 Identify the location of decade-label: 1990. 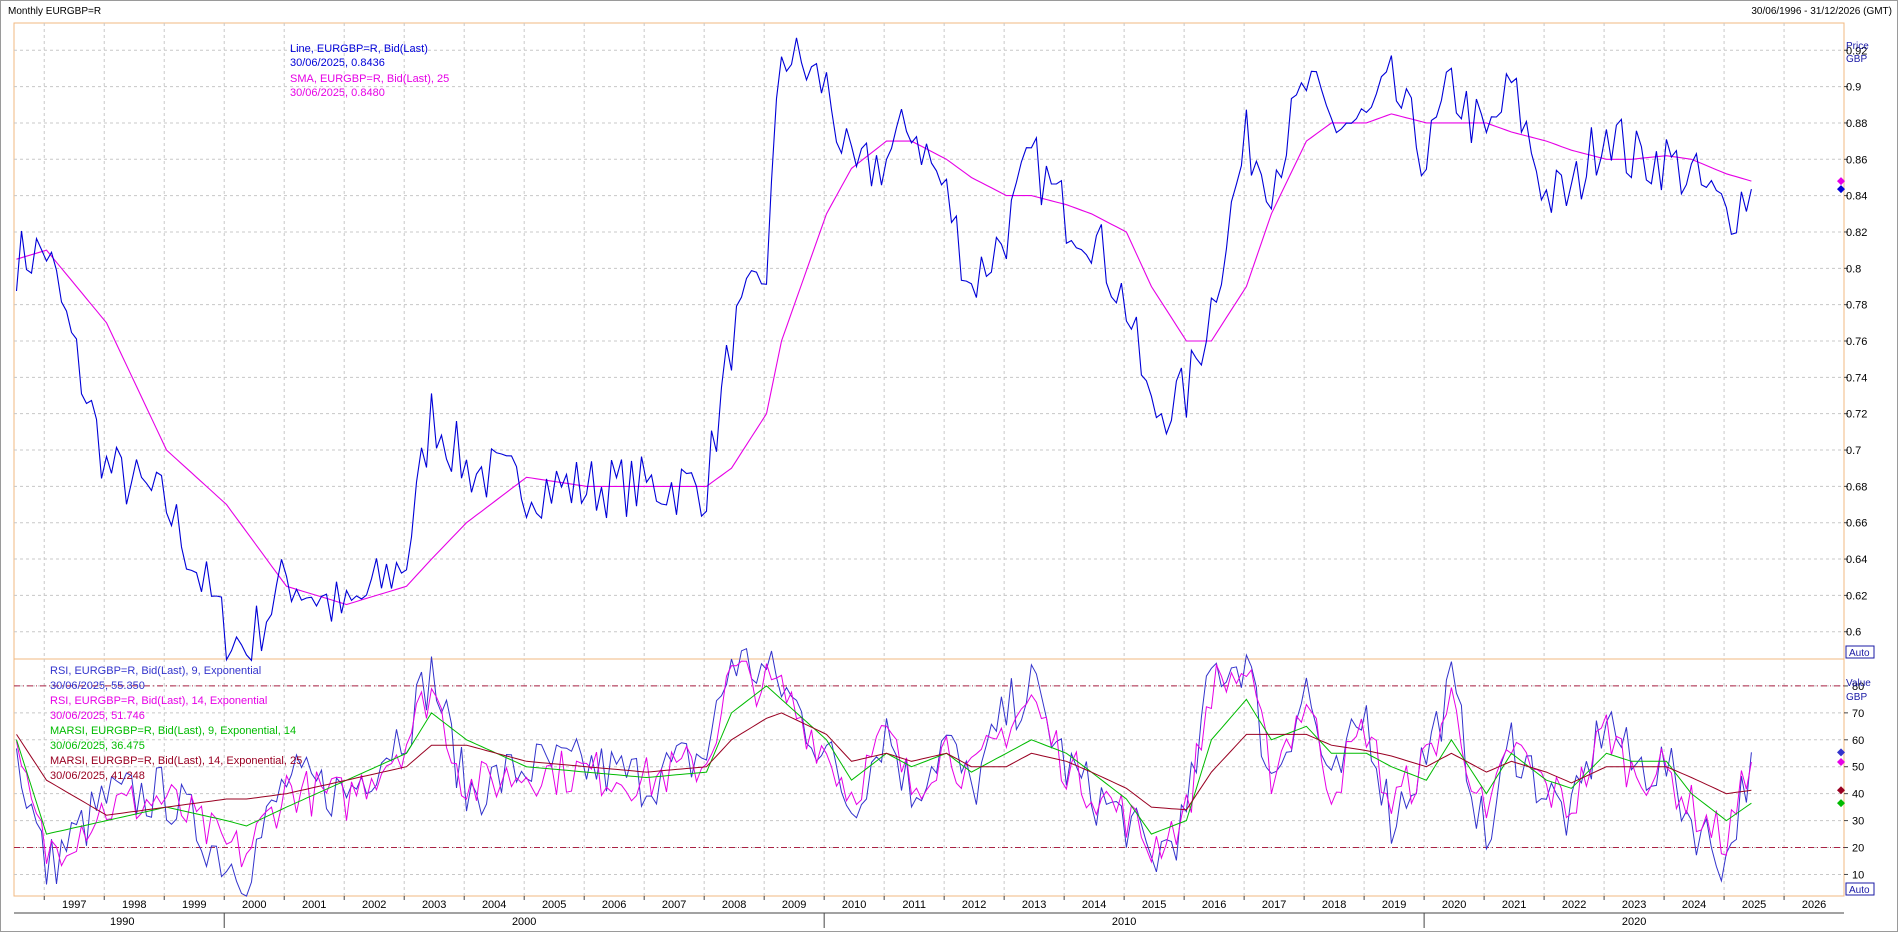
(122, 922).